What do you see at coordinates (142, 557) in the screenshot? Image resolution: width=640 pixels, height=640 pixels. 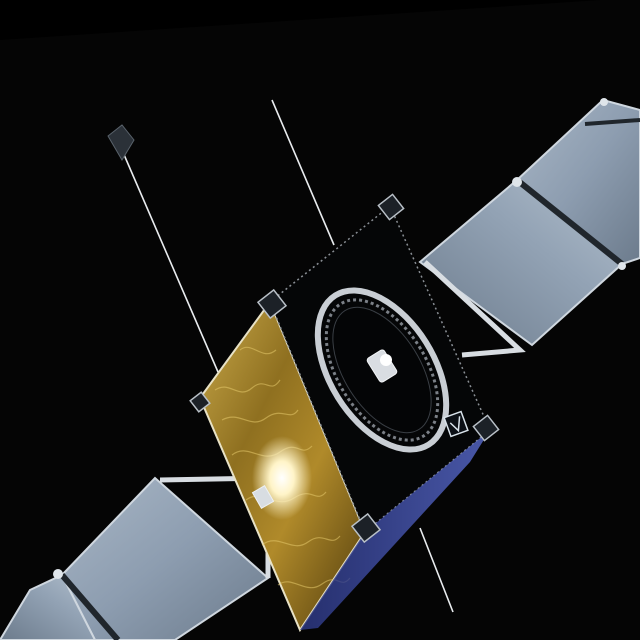 I see `solar-array-left` at bounding box center [142, 557].